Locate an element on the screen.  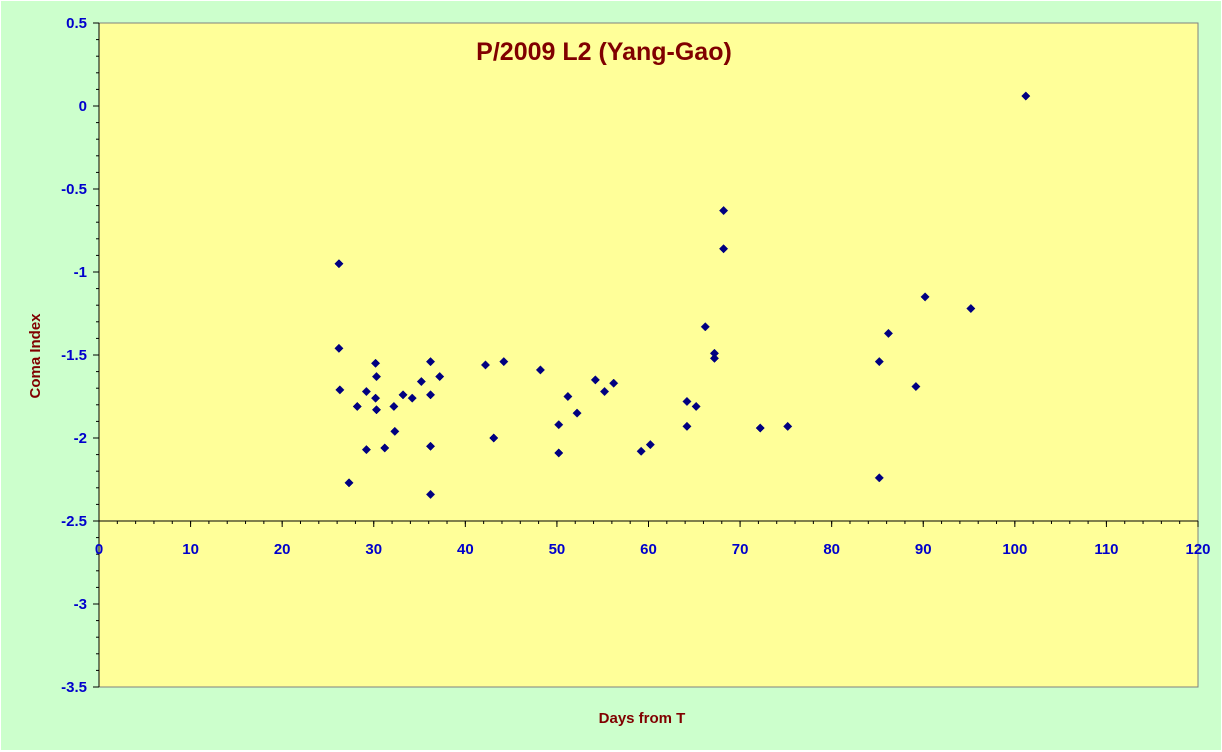
y-tick-label: -3 is located at coordinates (80, 604).